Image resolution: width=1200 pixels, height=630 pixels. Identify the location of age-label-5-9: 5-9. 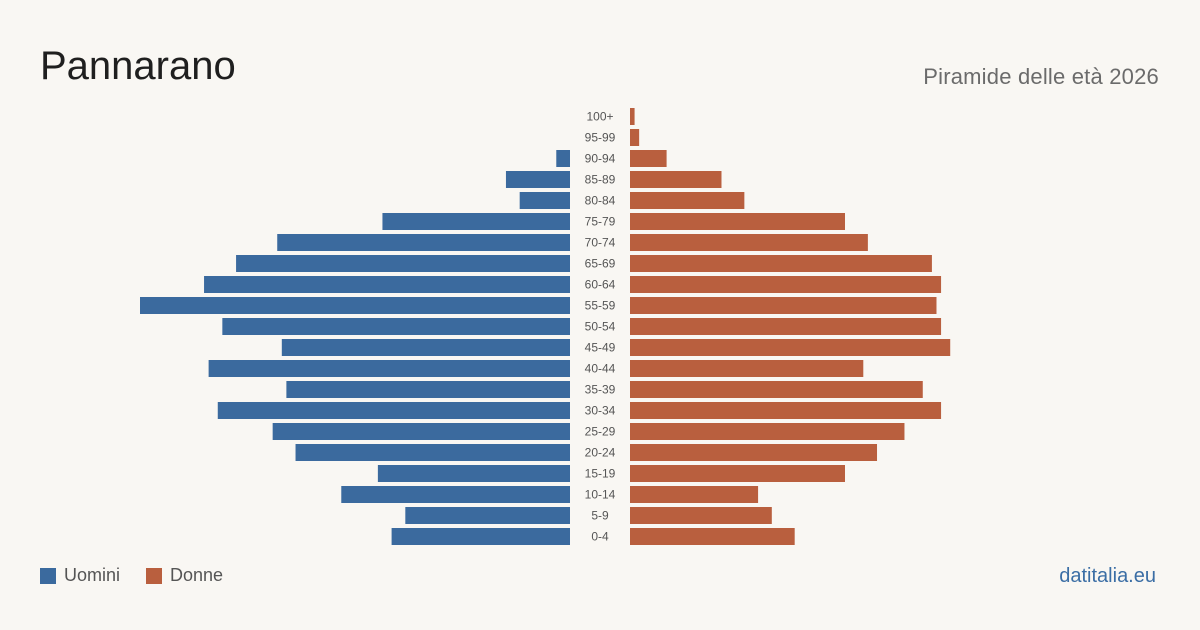
(600, 516).